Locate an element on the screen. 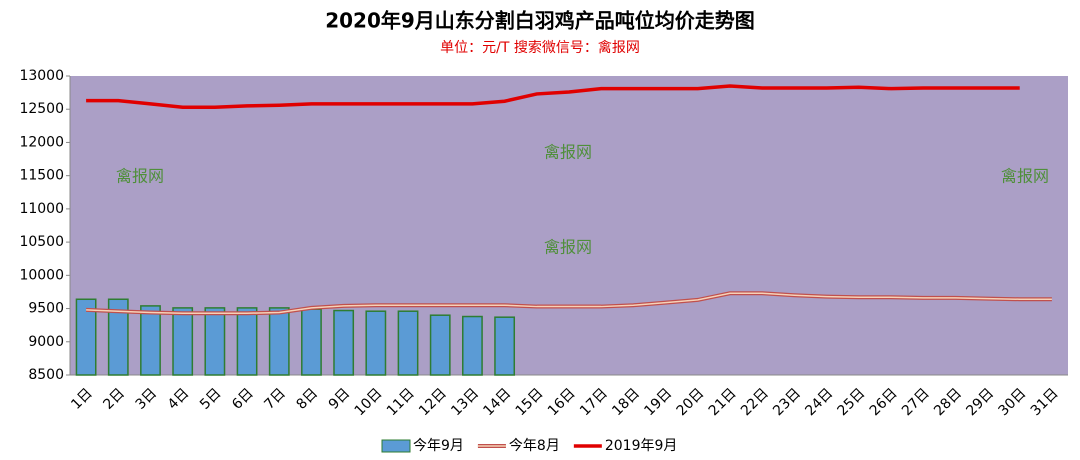 This screenshot has height=460, width=1080. y-tick-label: 9500 is located at coordinates (46, 309).